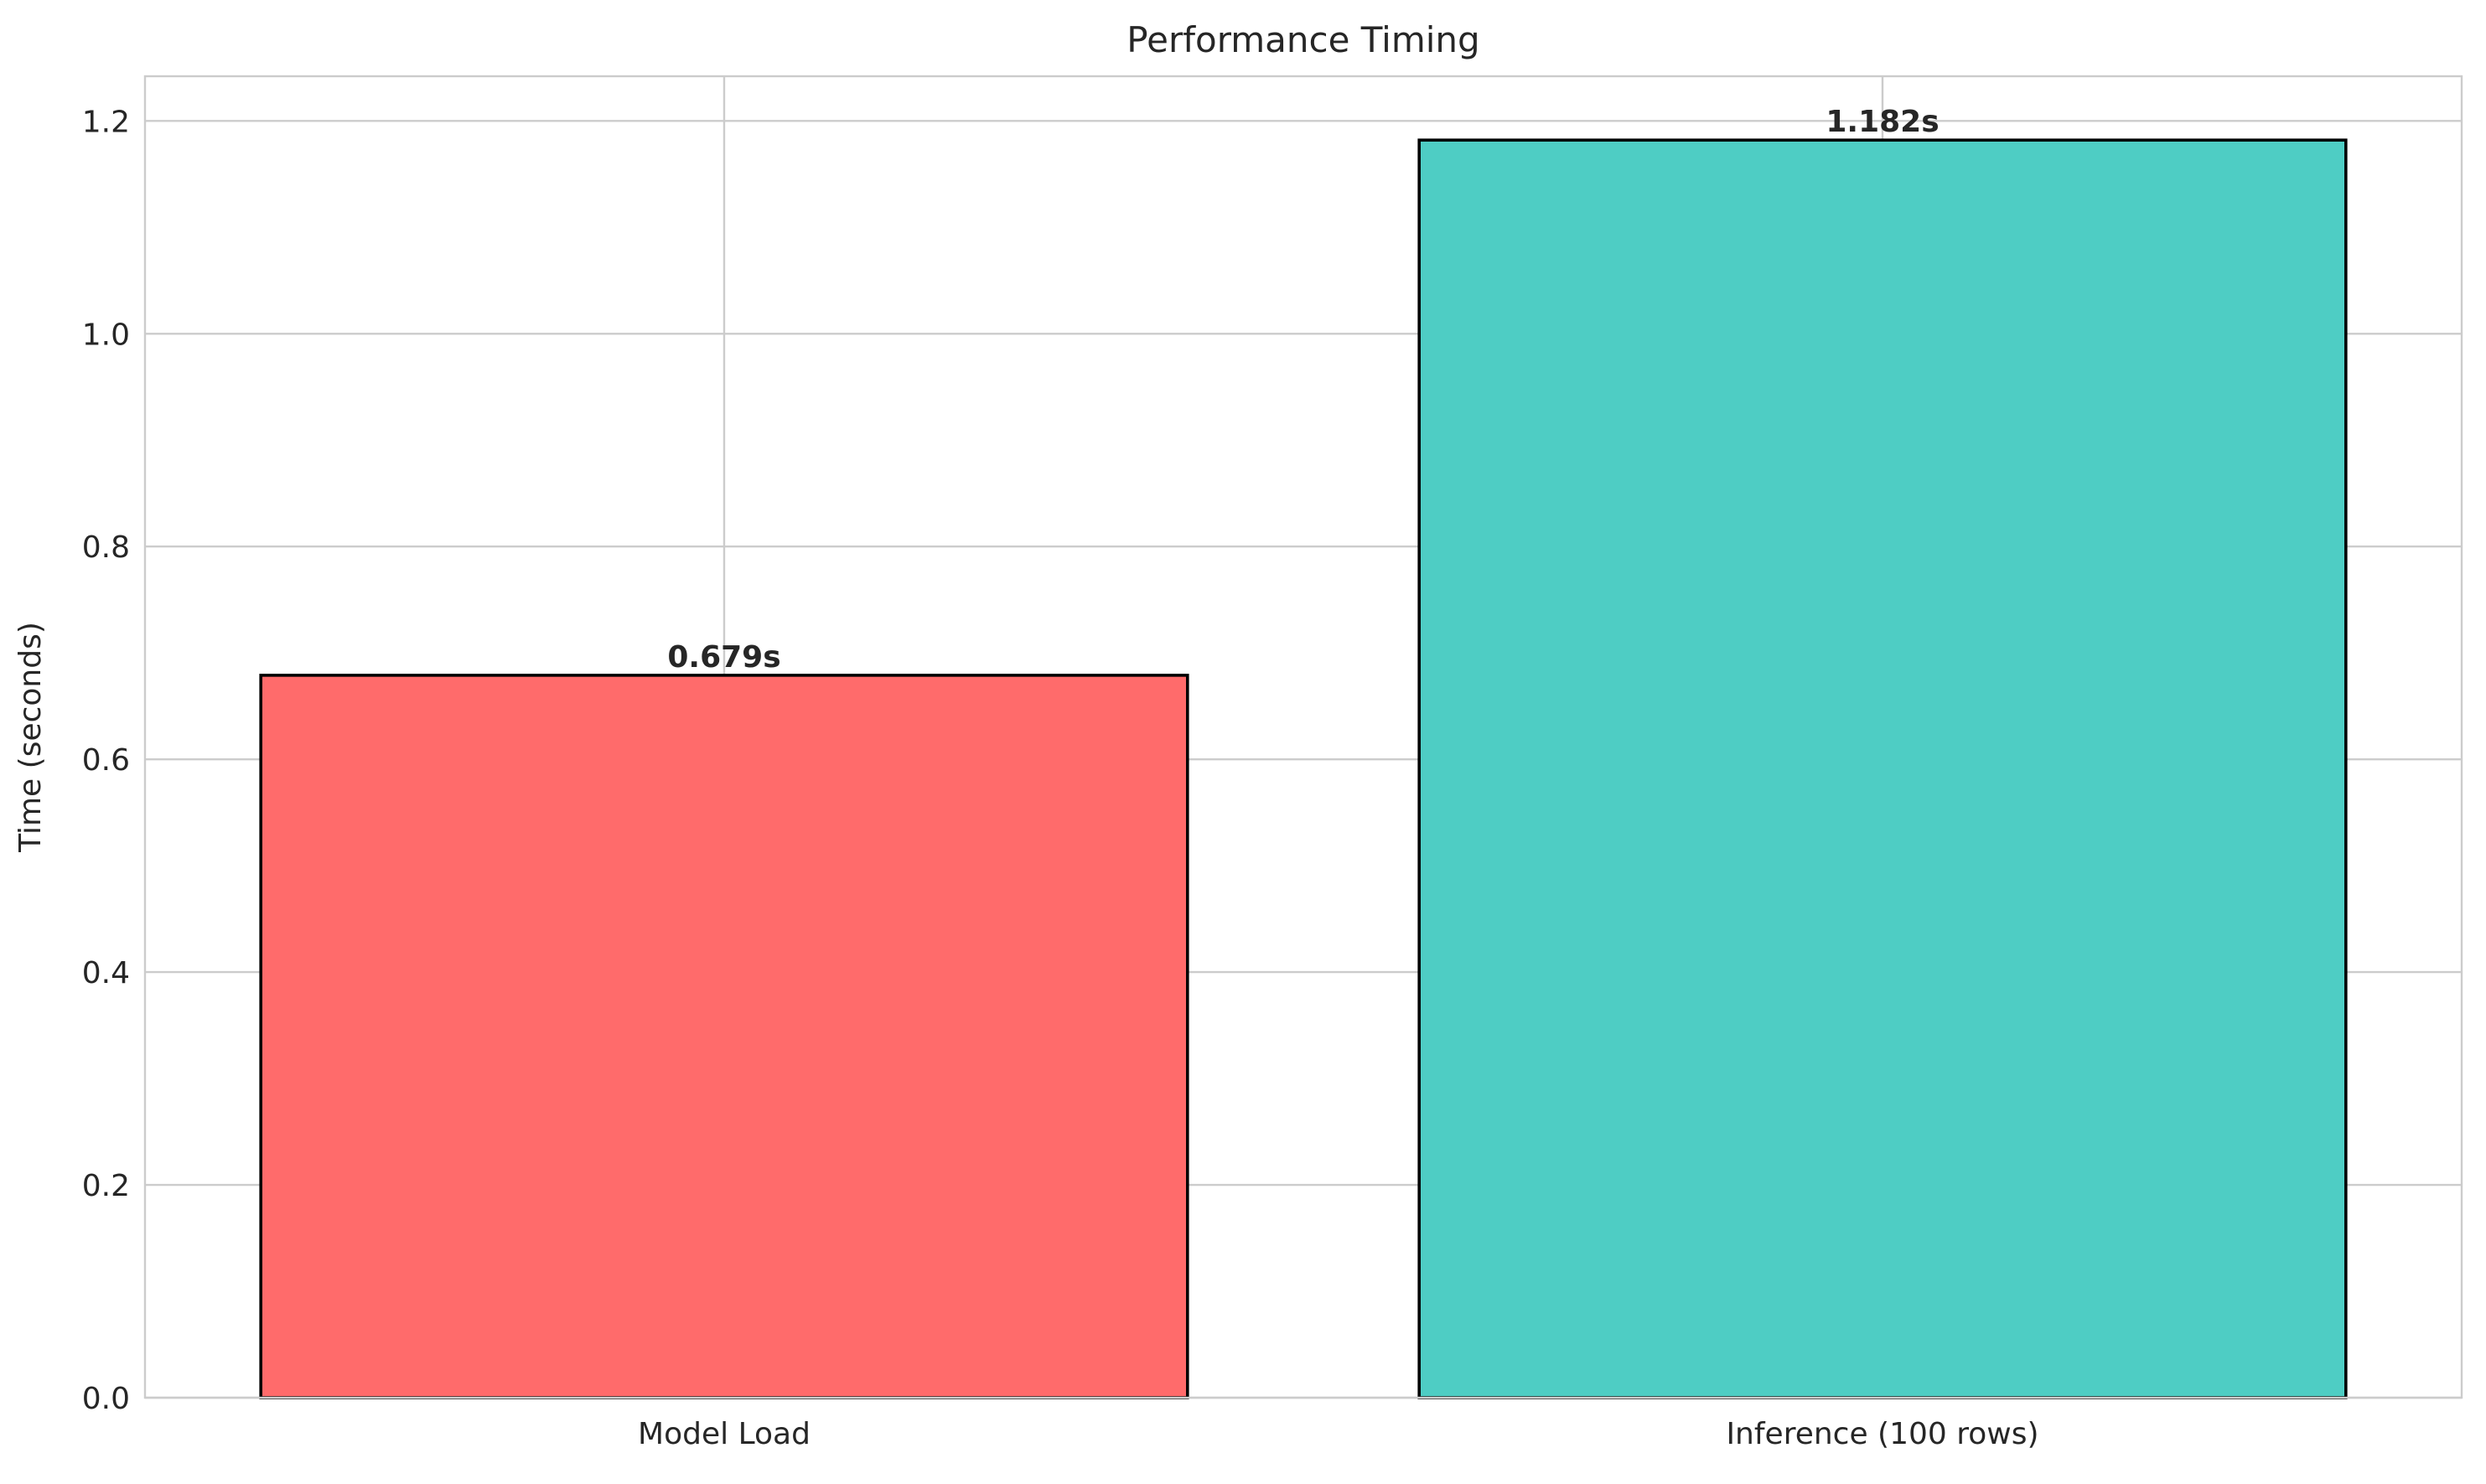 The width and height of the screenshot is (2486, 1484). I want to click on x-tick-label: Model Load, so click(724, 1434).